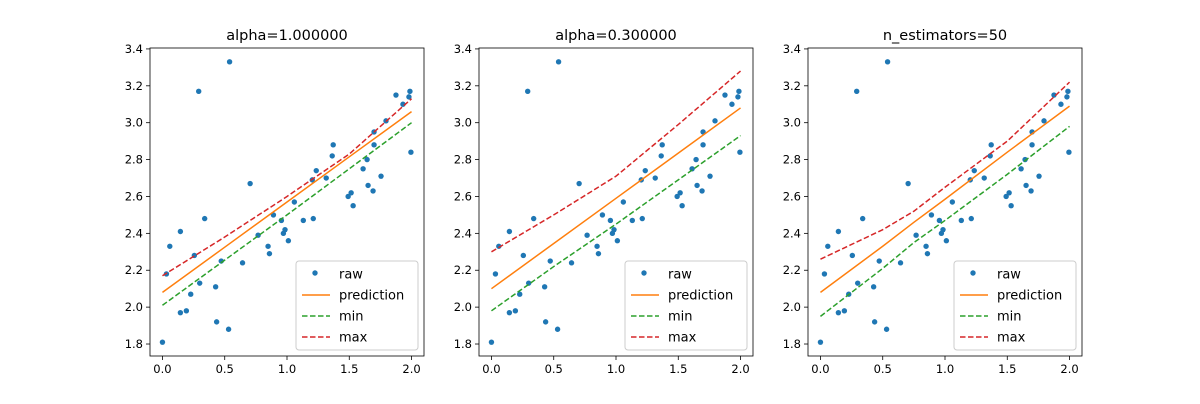 This screenshot has height=404, width=1200. Describe the element at coordinates (1009, 317) in the screenshot. I see `legend-label: min` at that location.